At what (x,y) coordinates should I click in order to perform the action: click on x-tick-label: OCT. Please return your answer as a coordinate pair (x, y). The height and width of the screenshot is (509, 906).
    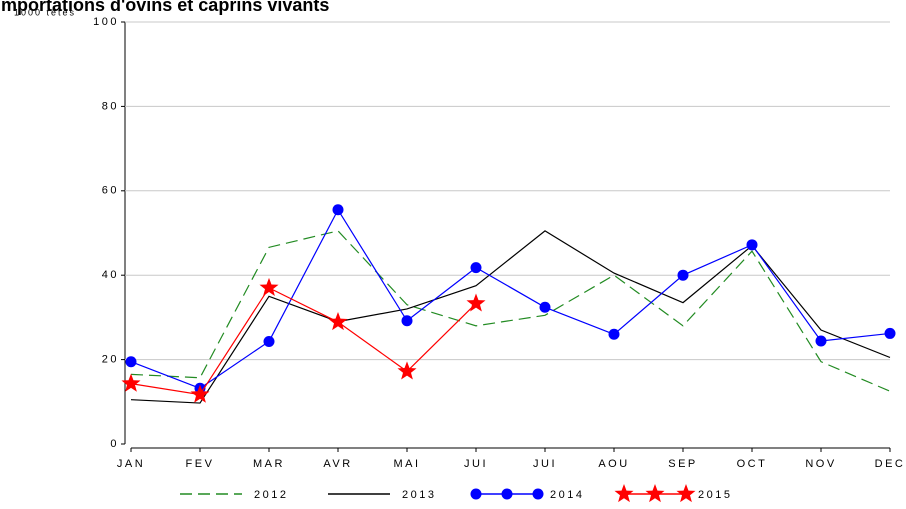
    Looking at the image, I should click on (752, 464).